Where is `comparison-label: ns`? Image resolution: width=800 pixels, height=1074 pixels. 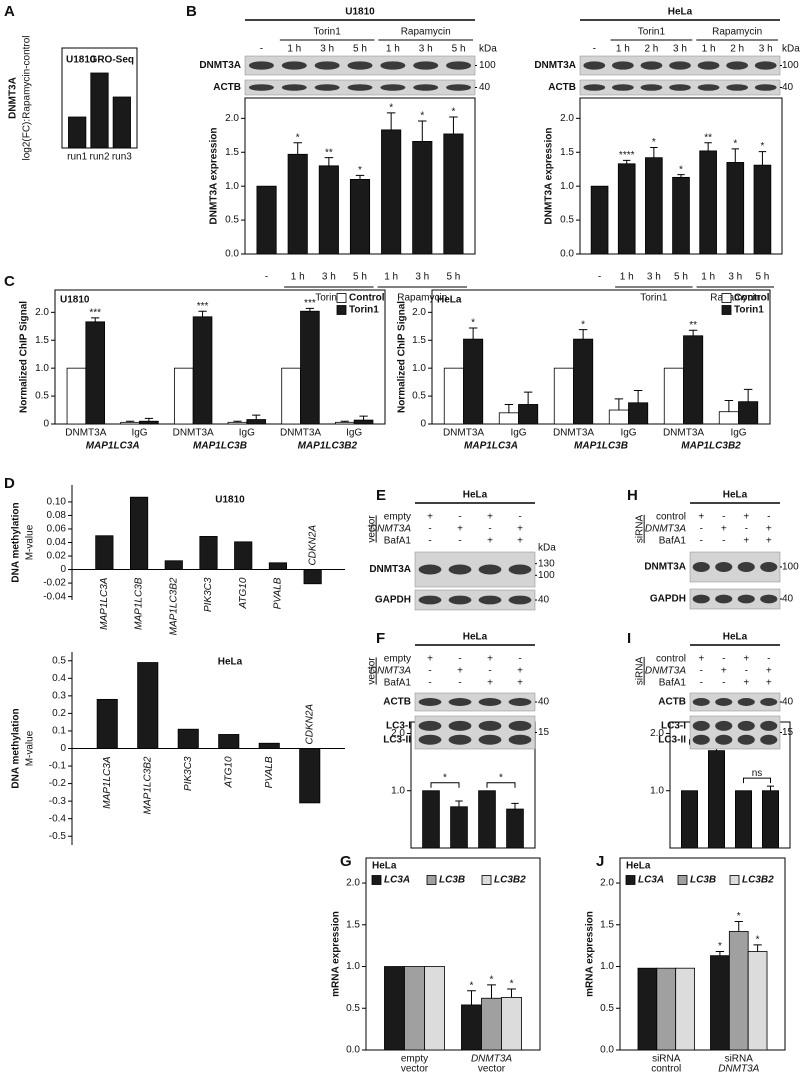
comparison-label: ns is located at coordinates (757, 773).